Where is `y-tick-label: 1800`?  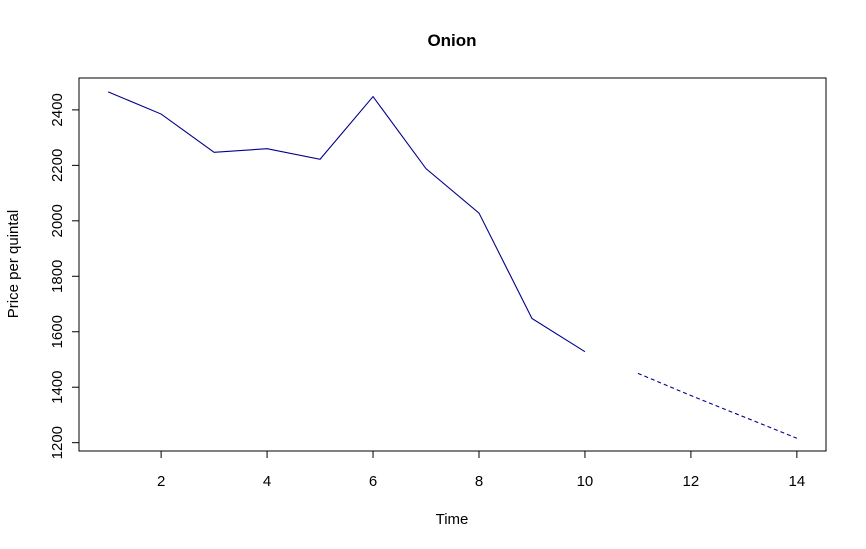 y-tick-label: 1800 is located at coordinates (57, 276).